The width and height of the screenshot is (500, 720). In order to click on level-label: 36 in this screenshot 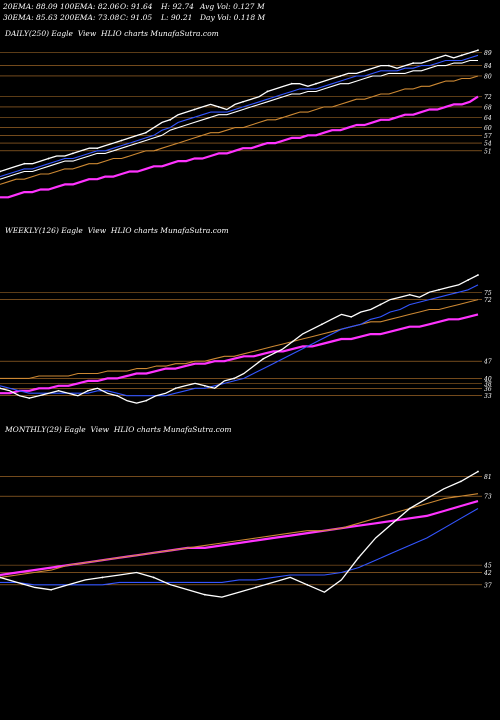, I will do `click(488, 389)`.